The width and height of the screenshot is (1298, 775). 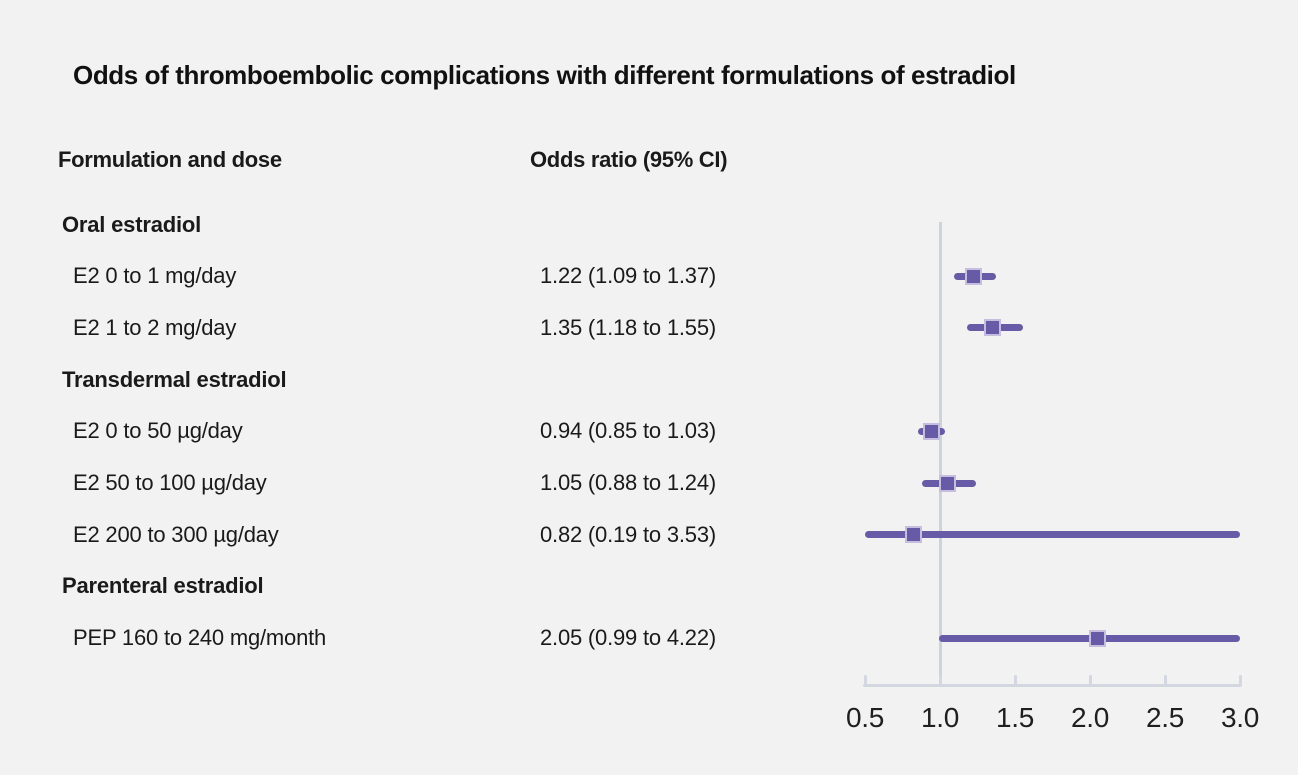 I want to click on section-label: Parenteral estradiol, so click(x=163, y=586).